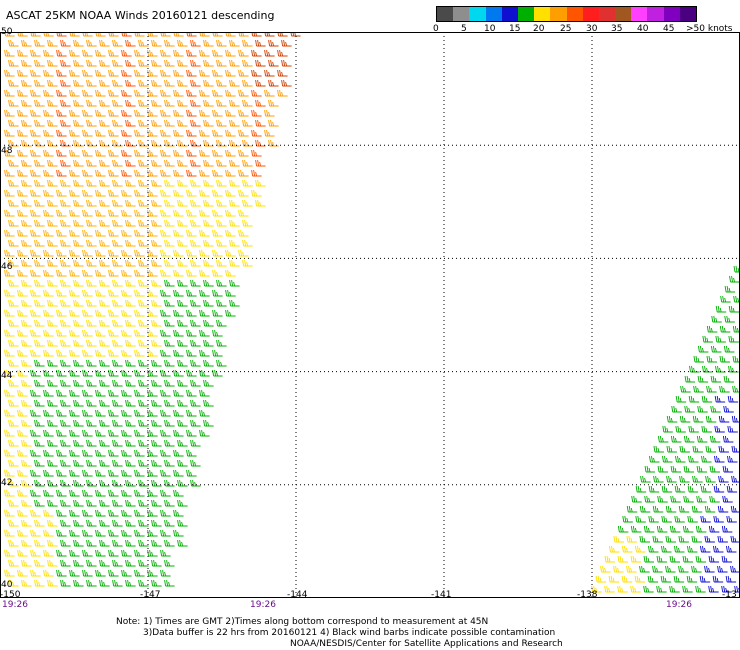 Image resolution: width=740 pixels, height=650 pixels. I want to click on time-label-east: 19:26, so click(679, 605).